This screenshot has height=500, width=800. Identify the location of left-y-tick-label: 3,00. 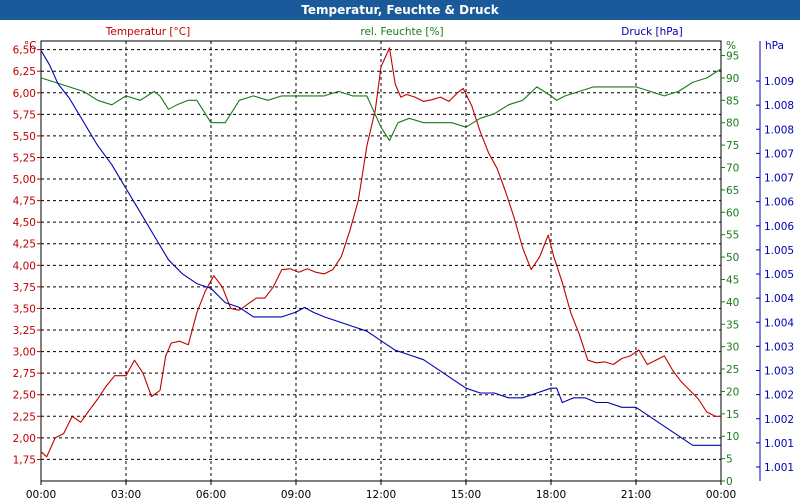
(24, 353).